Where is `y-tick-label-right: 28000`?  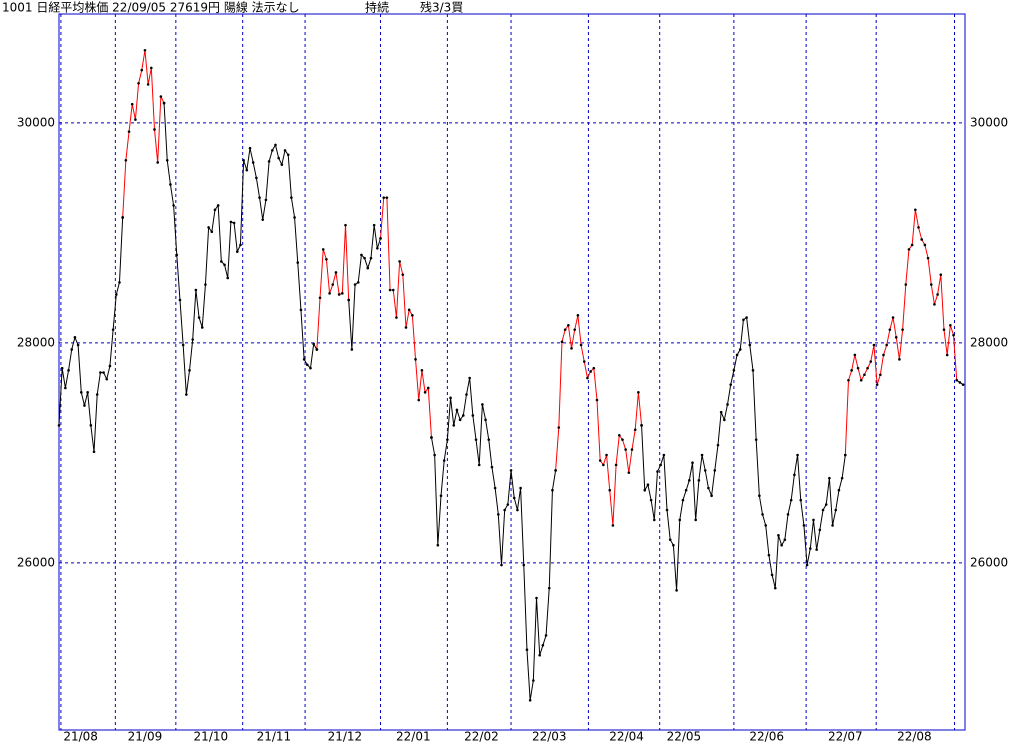 y-tick-label-right: 28000 is located at coordinates (989, 342).